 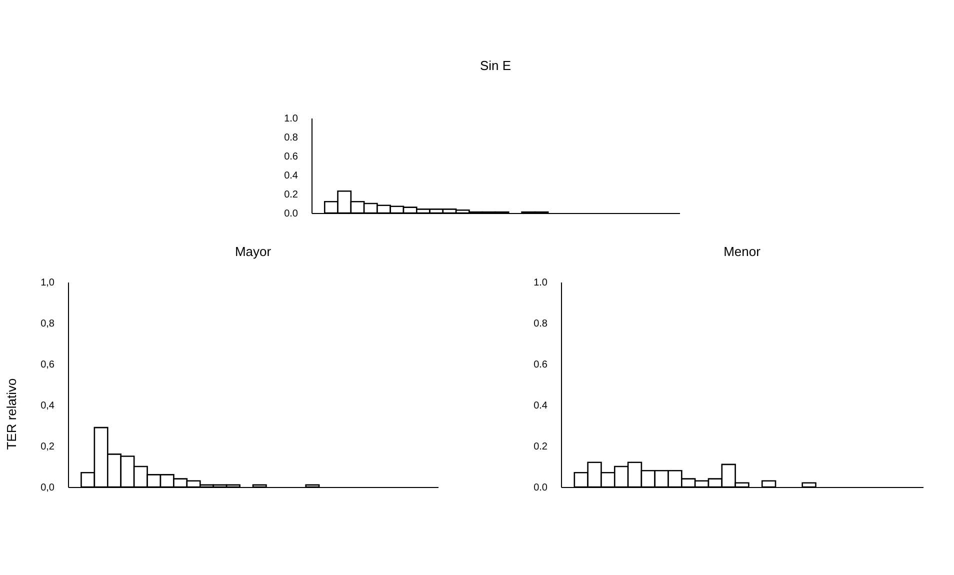 I want to click on y-tick-label: 1,0, so click(x=47, y=283).